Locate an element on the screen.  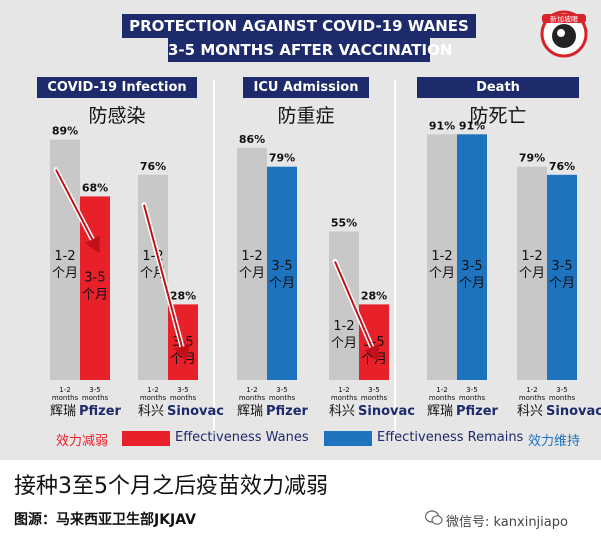
title-line-2: 3-5 MONTHS AFTER VACCINATION is located at coordinates (310, 50).